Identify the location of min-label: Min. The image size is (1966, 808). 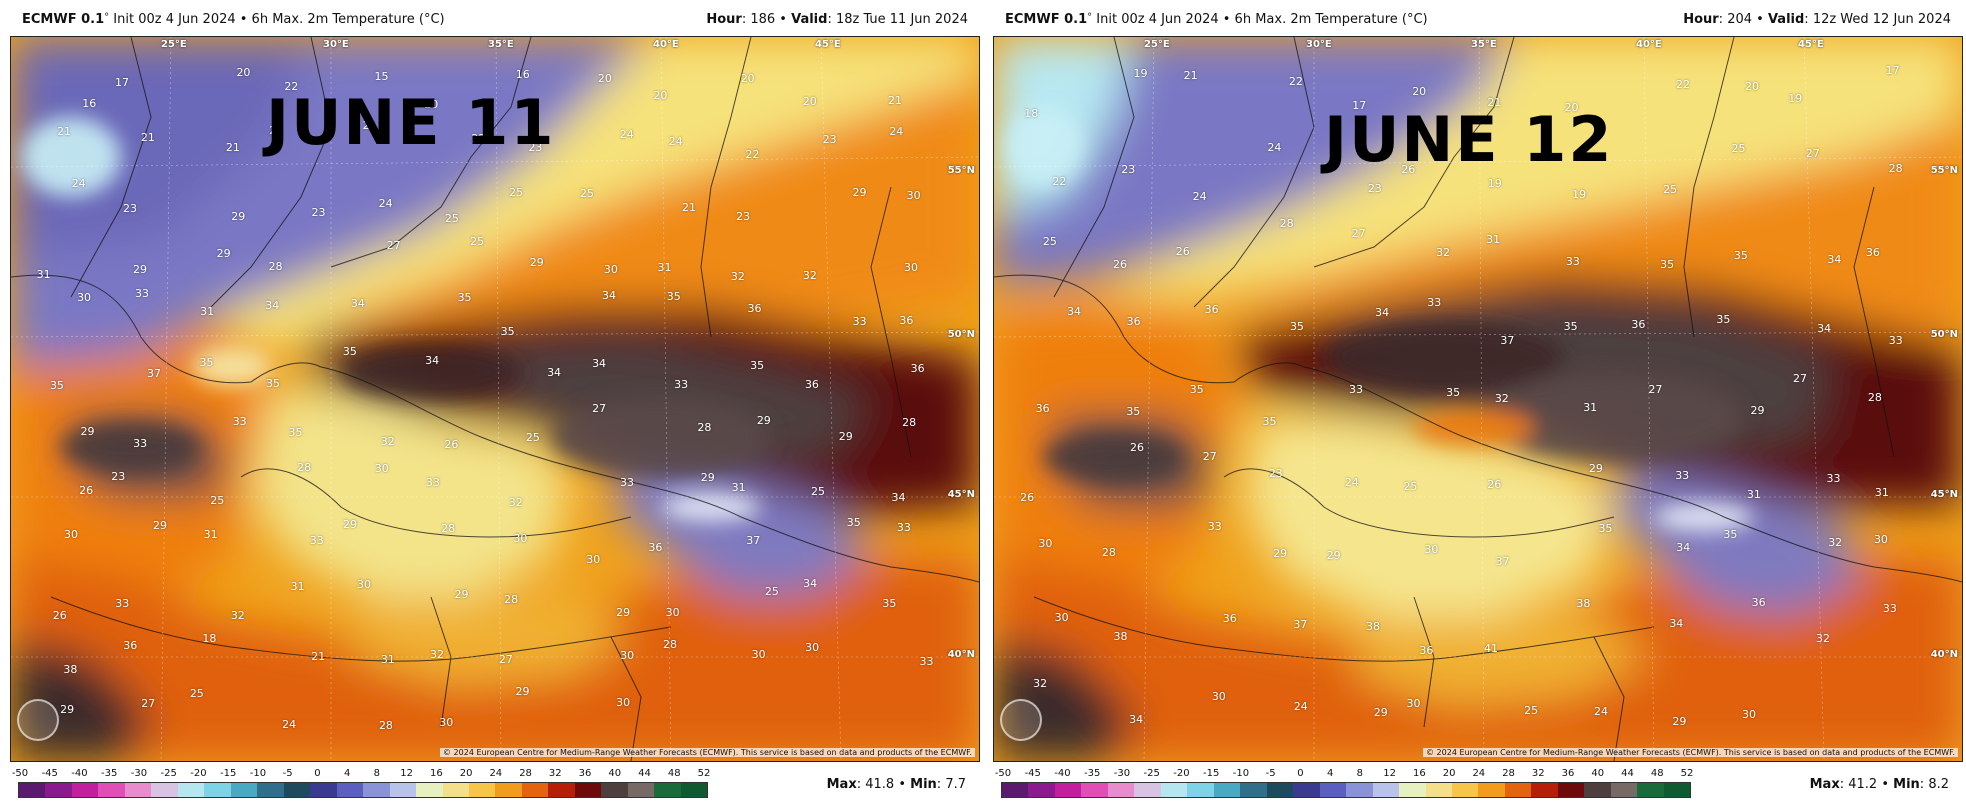
(923, 784).